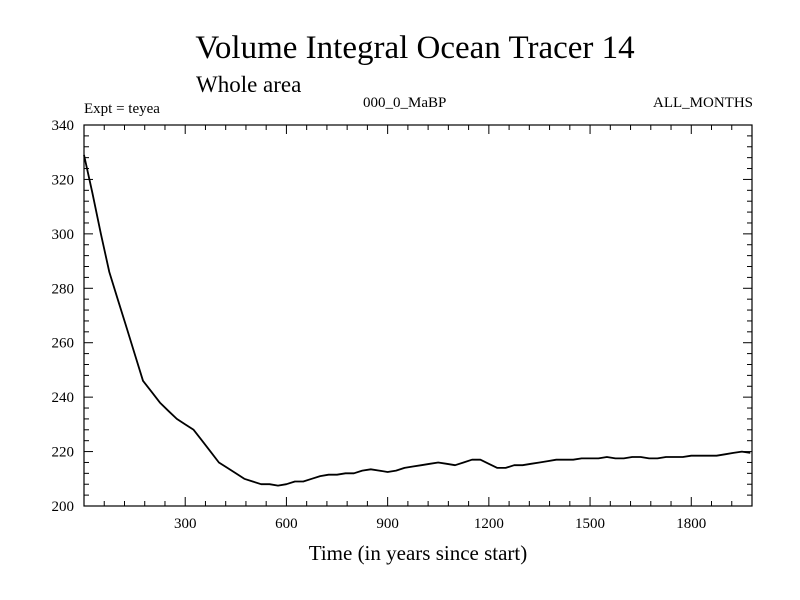 Image resolution: width=800 pixels, height=600 pixels. Describe the element at coordinates (63, 180) in the screenshot. I see `y-tick-label: 320` at that location.